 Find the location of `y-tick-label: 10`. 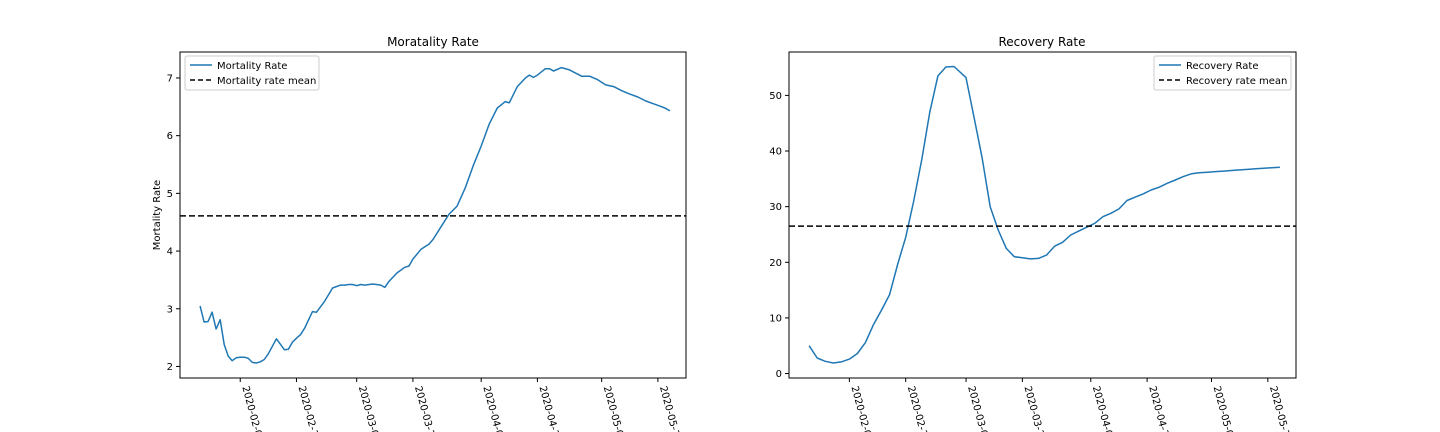

y-tick-label: 10 is located at coordinates (775, 318).